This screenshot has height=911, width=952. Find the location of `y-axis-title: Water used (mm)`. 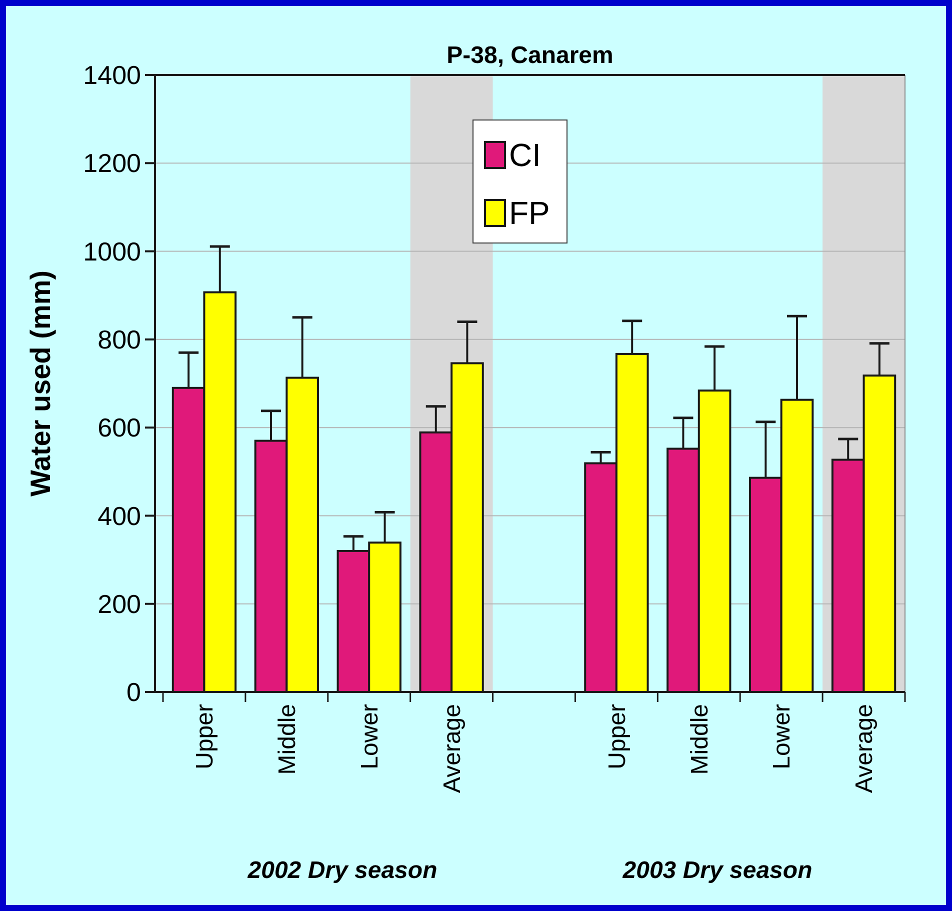

y-axis-title: Water used (mm) is located at coordinates (40, 383).